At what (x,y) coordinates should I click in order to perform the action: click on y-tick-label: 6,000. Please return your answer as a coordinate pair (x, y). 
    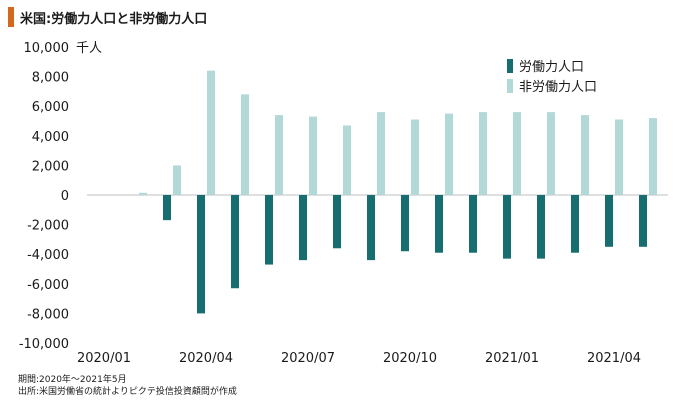
    Looking at the image, I should click on (50, 107).